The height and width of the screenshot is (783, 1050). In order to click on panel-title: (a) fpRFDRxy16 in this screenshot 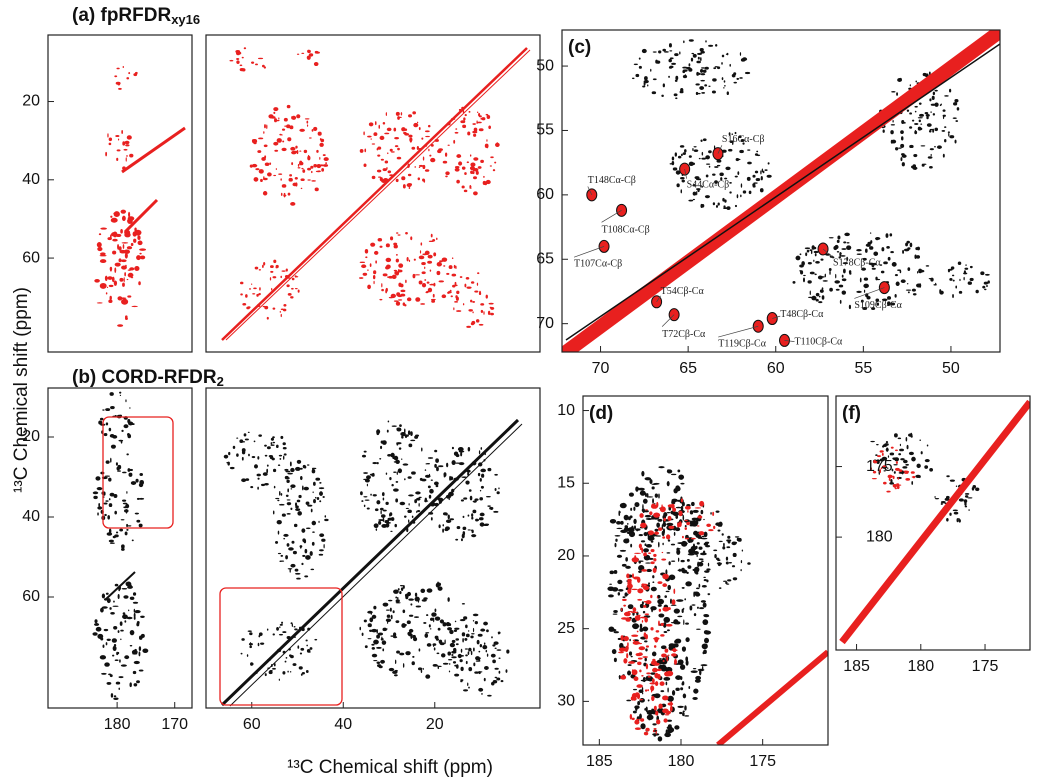, I will do `click(136, 16)`.